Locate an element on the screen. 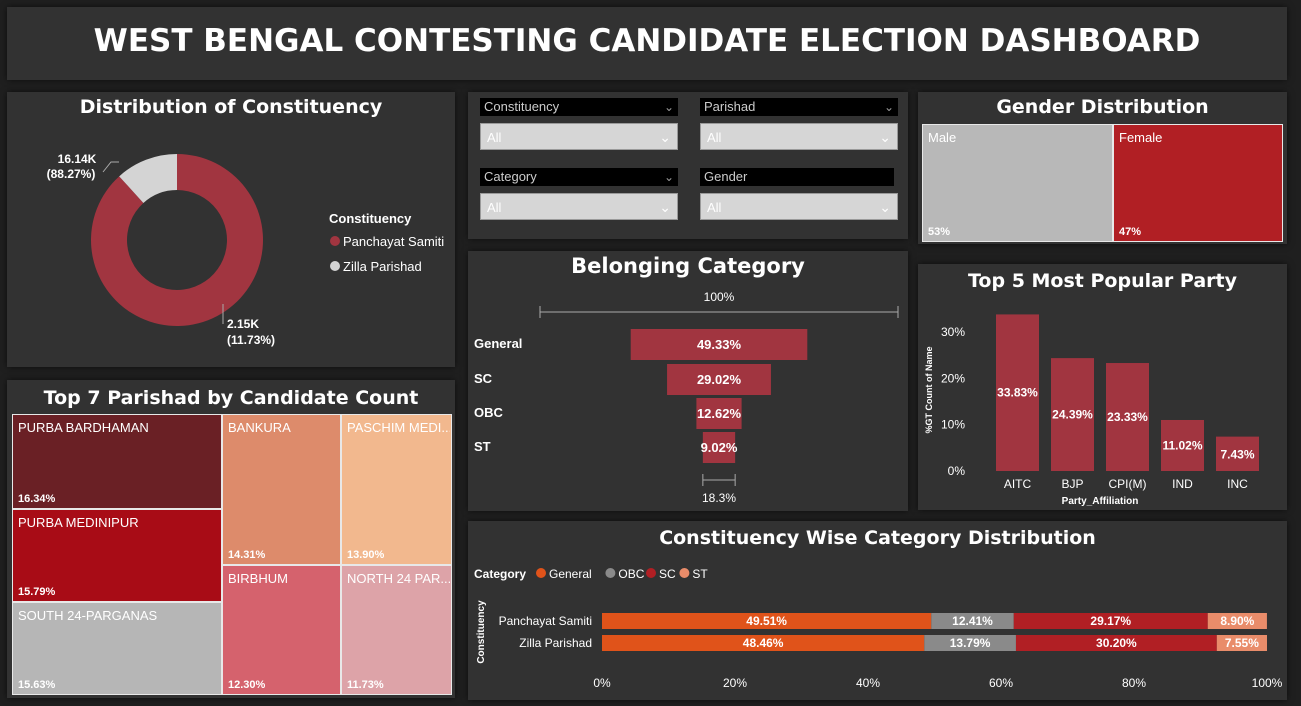 This screenshot has height=706, width=1301. treemap-cell-value: 11.73% is located at coordinates (365, 685).